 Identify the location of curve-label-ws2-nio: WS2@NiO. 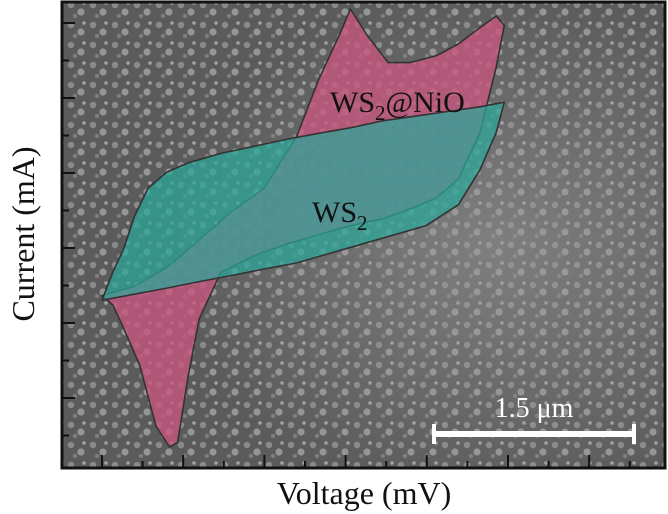
(397, 105).